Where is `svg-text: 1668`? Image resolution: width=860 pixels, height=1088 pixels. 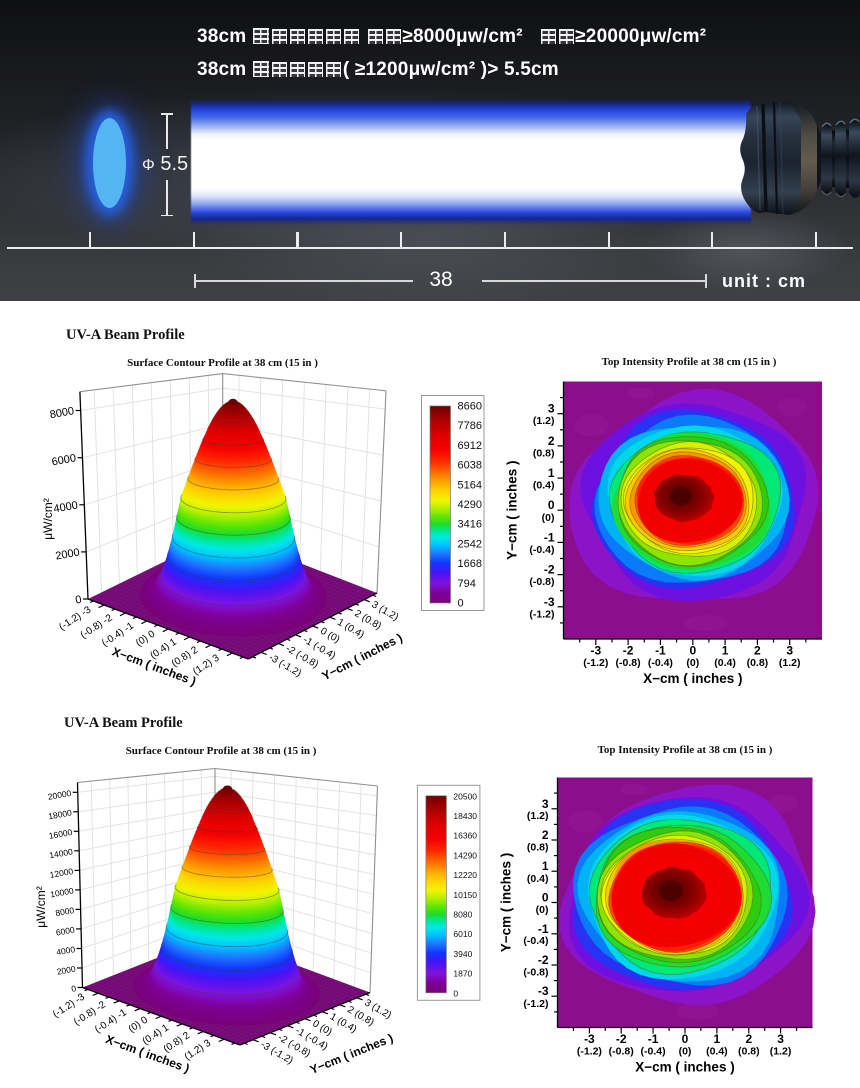 svg-text: 1668 is located at coordinates (470, 564).